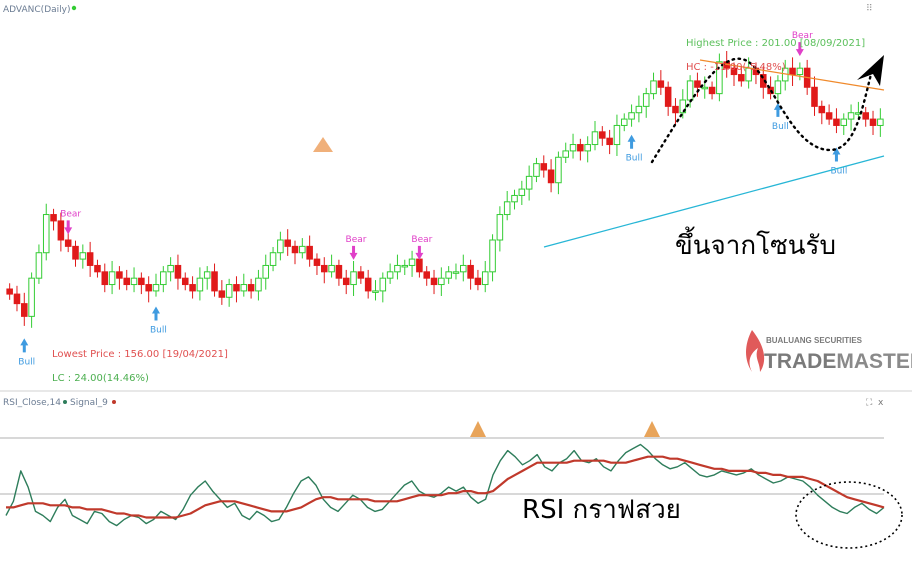 This screenshot has width=912, height=561. Describe the element at coordinates (762, 110) in the screenshot. I see `projection-path` at that location.